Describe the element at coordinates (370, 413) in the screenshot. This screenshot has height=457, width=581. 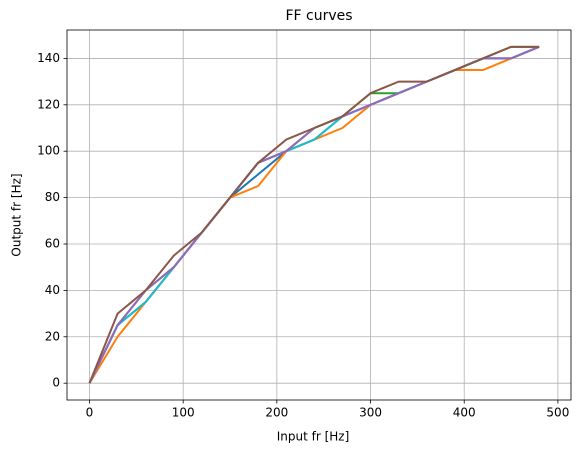
I see `x-tick-label: 300` at that location.